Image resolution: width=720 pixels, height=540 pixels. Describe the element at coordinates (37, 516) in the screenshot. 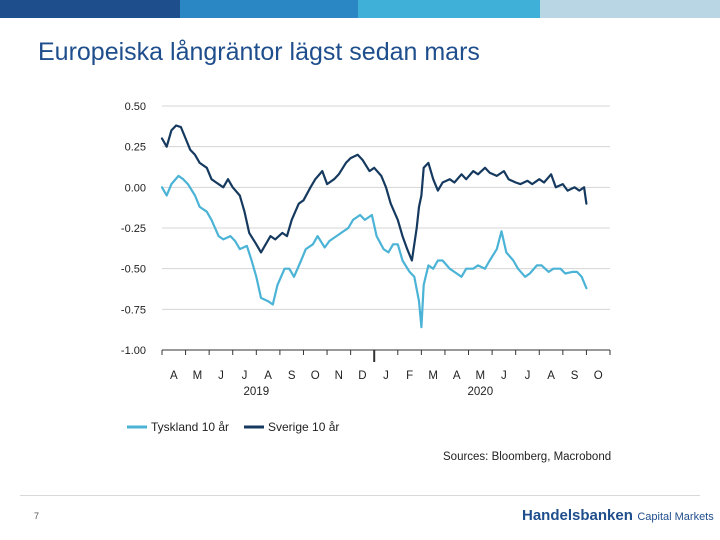

I see `page-number: 7` at that location.